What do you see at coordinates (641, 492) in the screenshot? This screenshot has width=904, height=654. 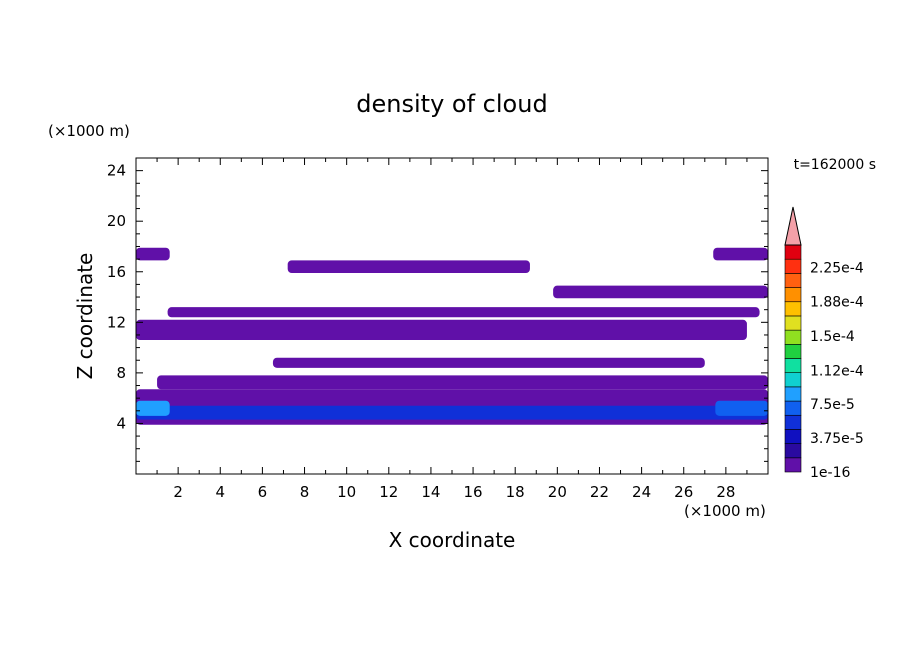 I see `x-tick-label: 24` at bounding box center [641, 492].